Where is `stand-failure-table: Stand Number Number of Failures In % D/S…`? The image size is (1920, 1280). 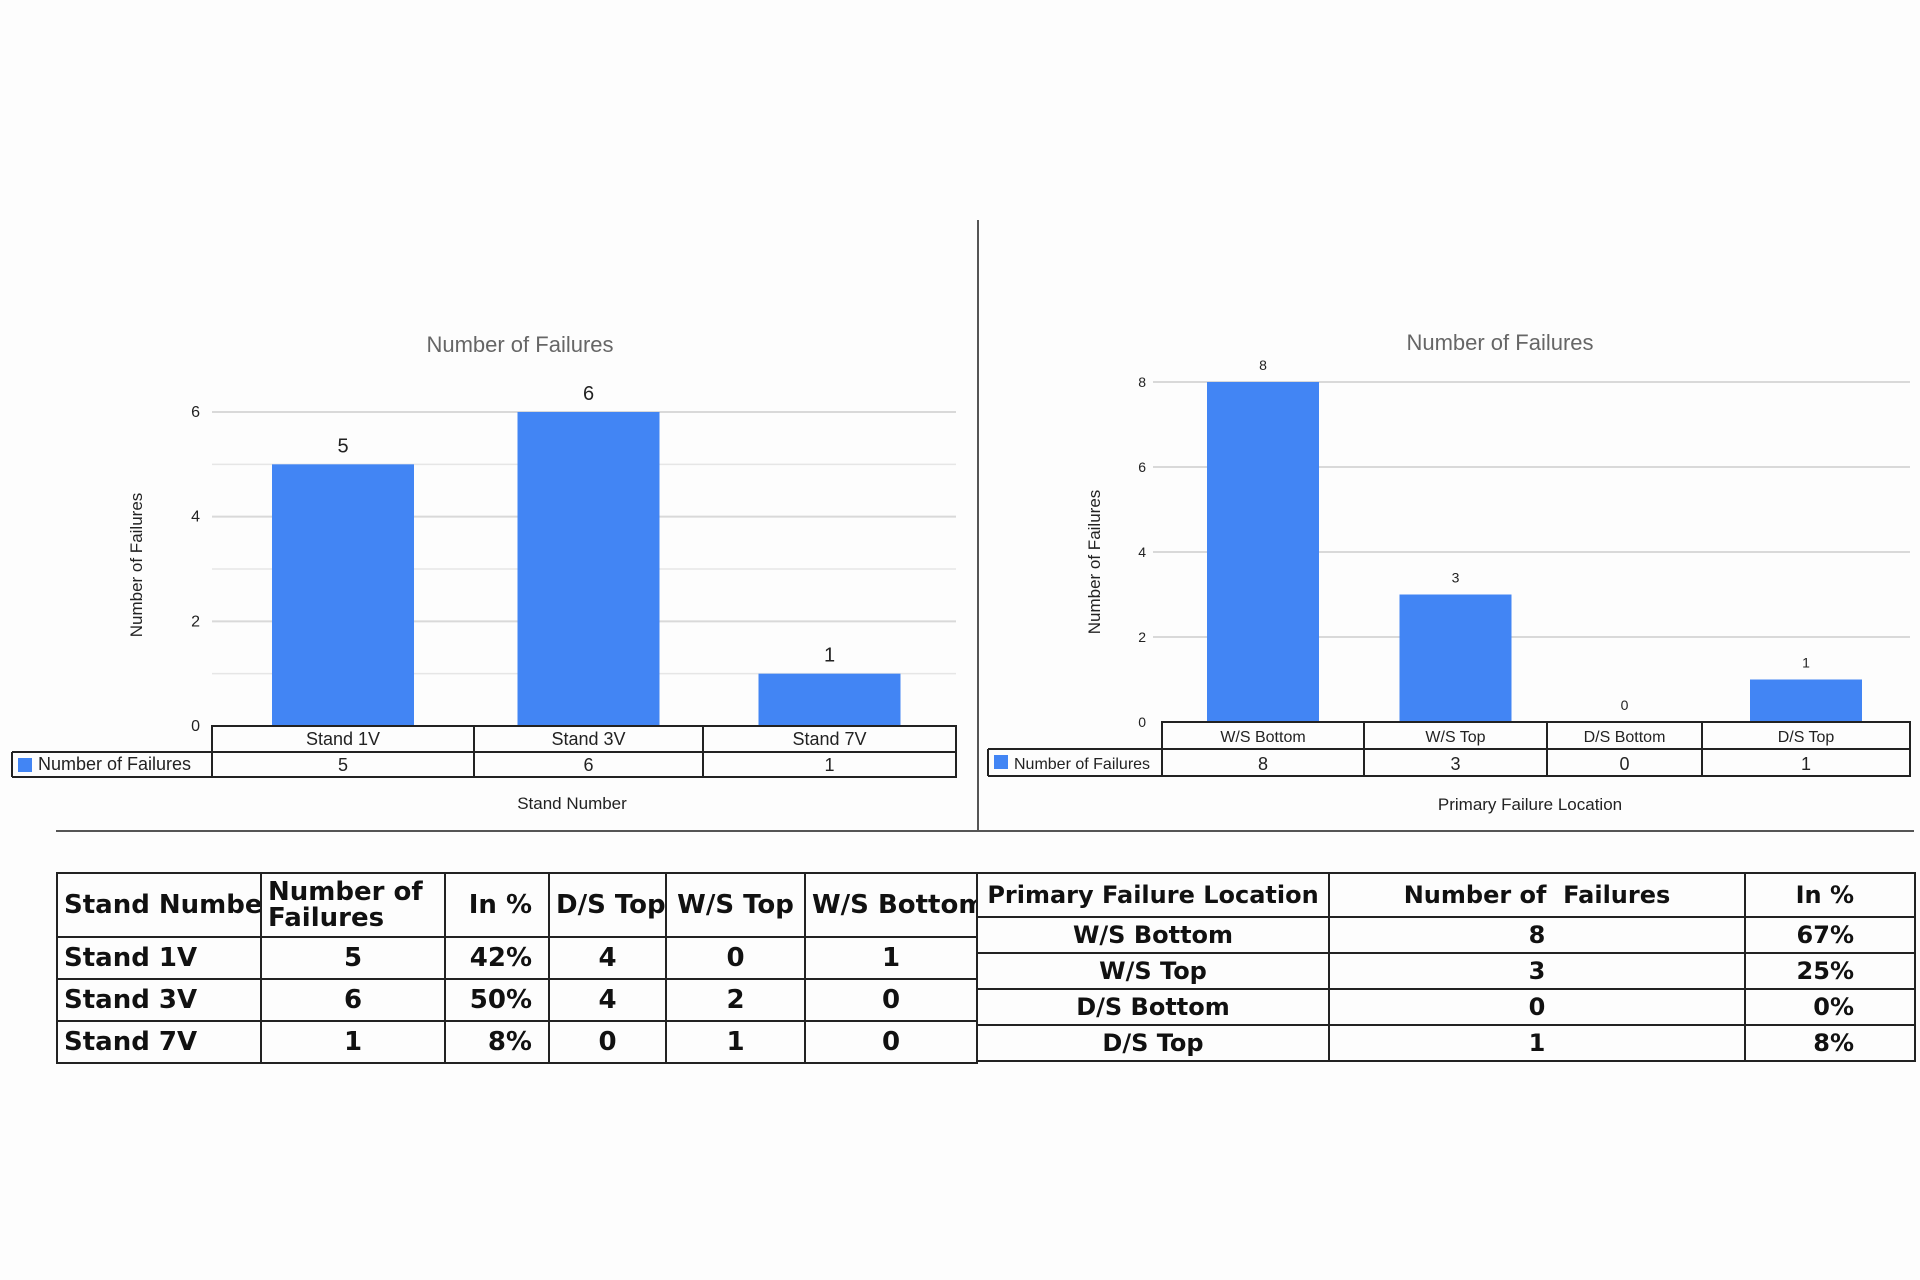
stand-failure-table: Stand Number Number of Failures In % D/S… is located at coordinates (517, 968).